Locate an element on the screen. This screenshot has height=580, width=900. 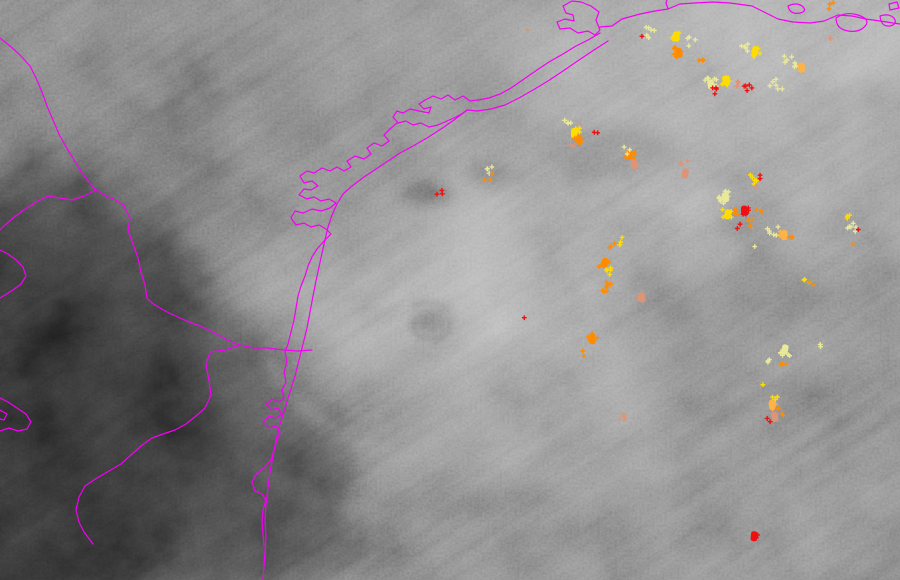
boundary-nueces-river-line is located at coordinates (229, 324).